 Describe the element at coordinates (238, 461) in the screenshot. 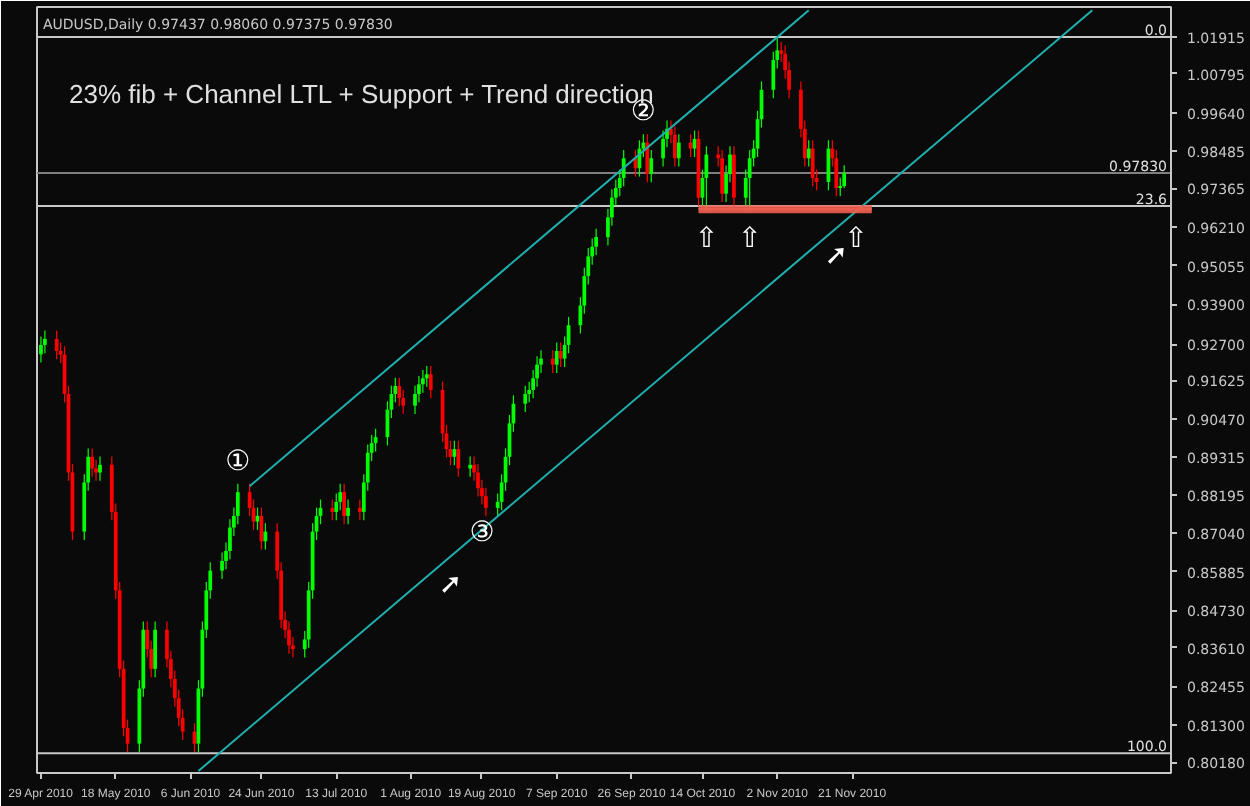

I see `annotation: ①` at that location.